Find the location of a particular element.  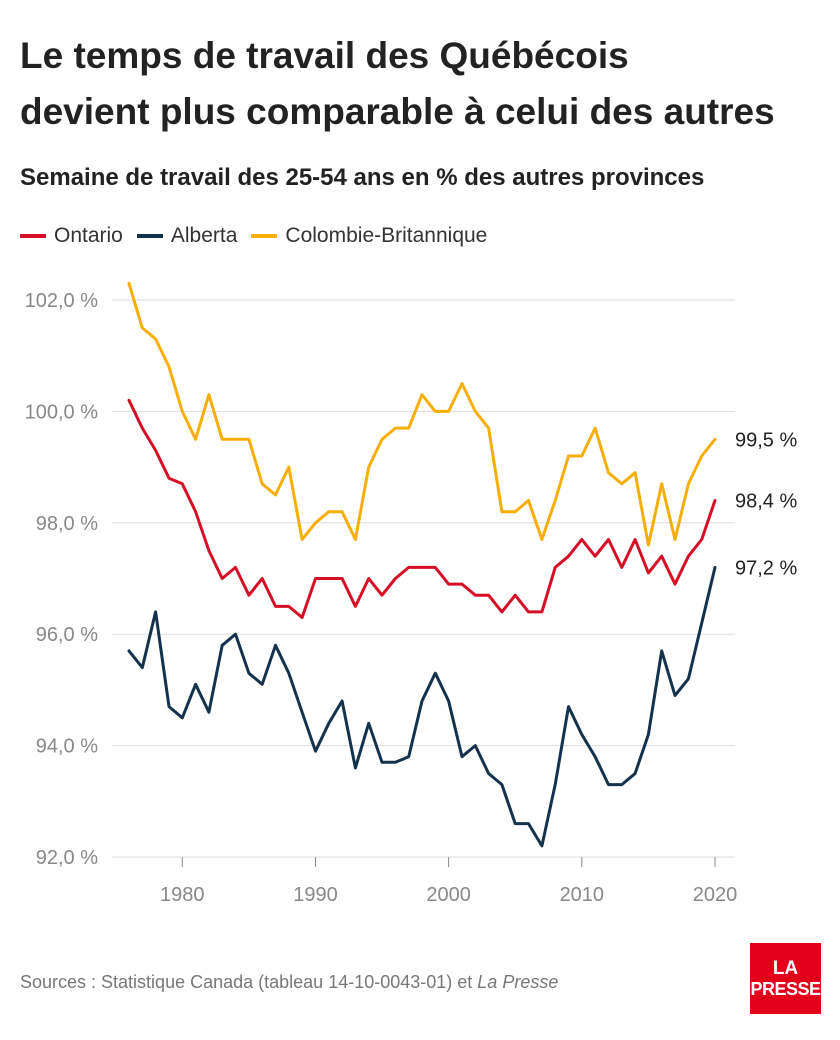

source-italic: La Presse is located at coordinates (518, 982).